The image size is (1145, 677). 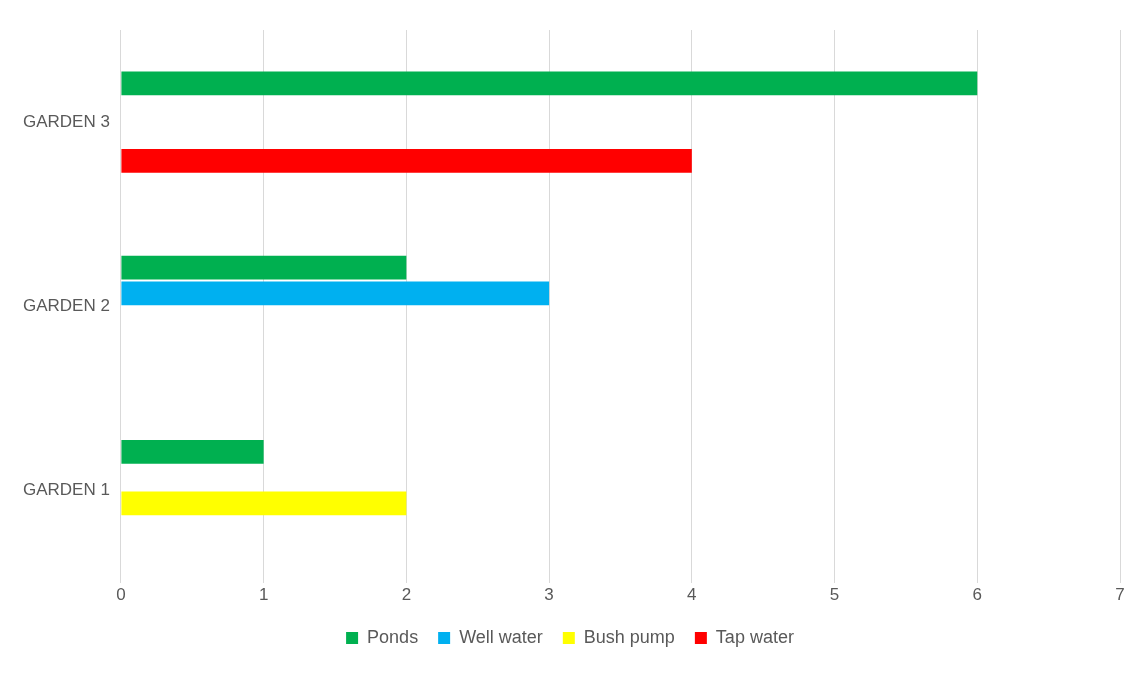 What do you see at coordinates (66, 305) in the screenshot?
I see `y-tick-label: GARDEN 2` at bounding box center [66, 305].